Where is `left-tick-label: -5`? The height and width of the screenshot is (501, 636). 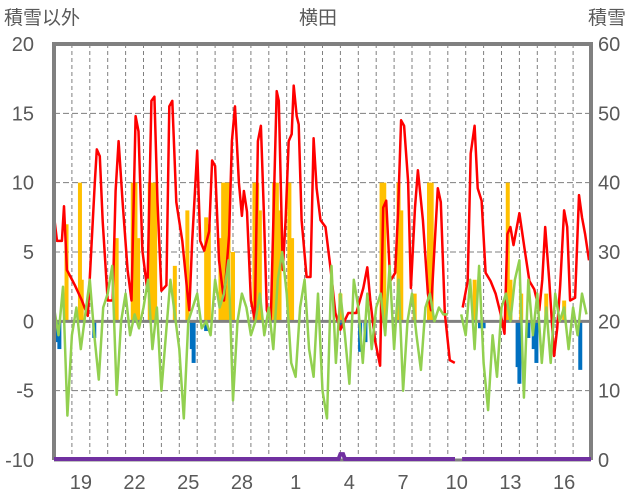
left-tick-label: -5 is located at coordinates (25, 392).